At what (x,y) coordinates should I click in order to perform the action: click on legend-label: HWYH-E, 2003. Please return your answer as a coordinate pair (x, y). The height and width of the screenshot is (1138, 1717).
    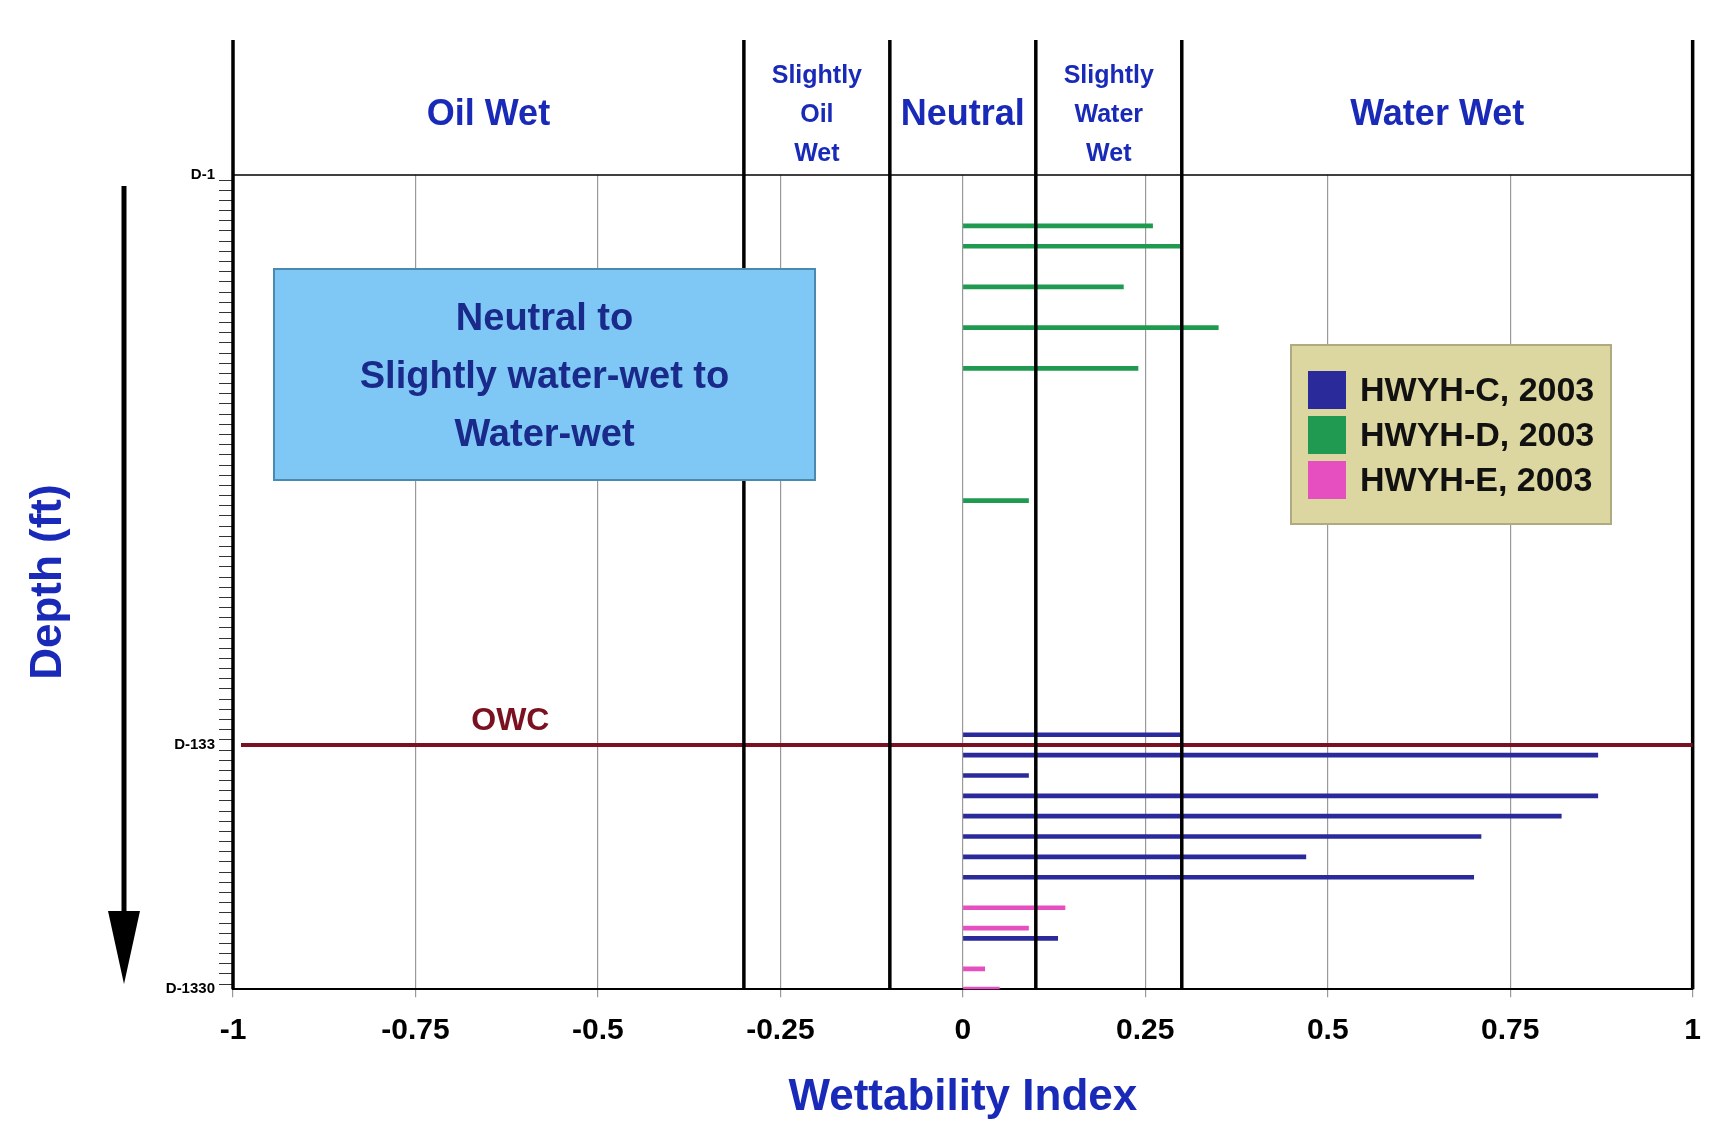
    Looking at the image, I should click on (1476, 479).